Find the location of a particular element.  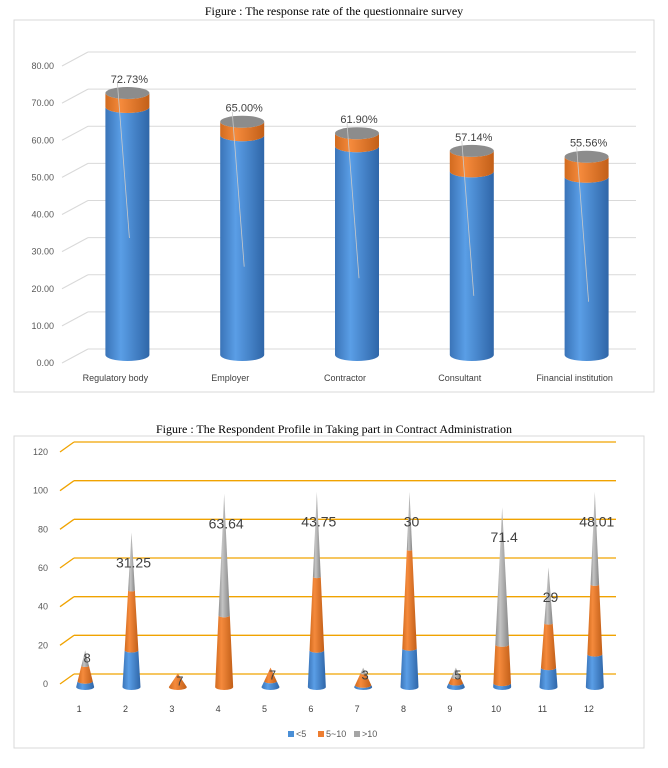

chart1-data-label: 72.73% is located at coordinates (130, 80).